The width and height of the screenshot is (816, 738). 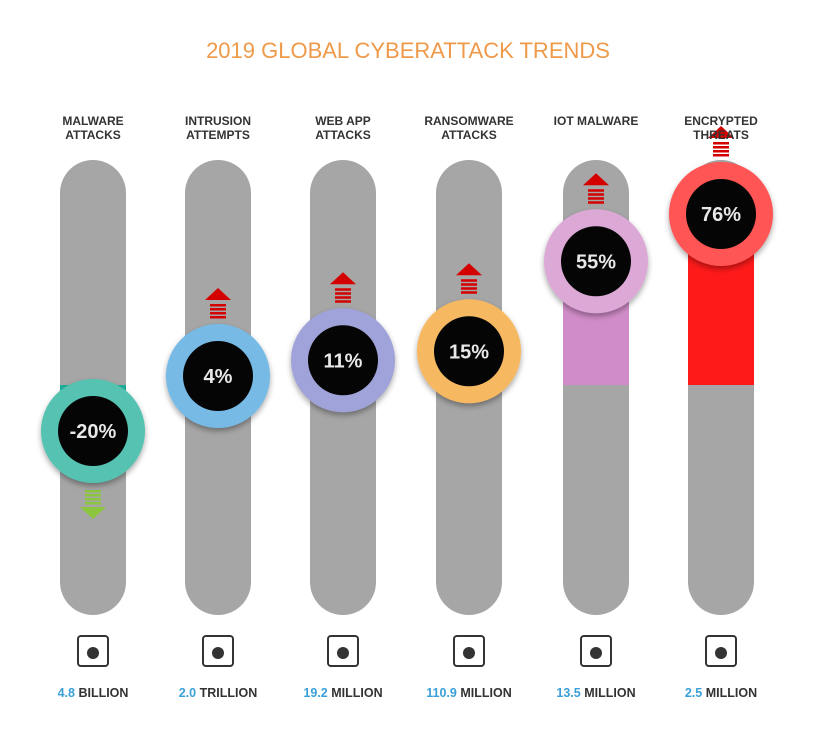 What do you see at coordinates (408, 50) in the screenshot?
I see `chart-title: 2019 GLOBAL CYBERATTACK TRENDS` at bounding box center [408, 50].